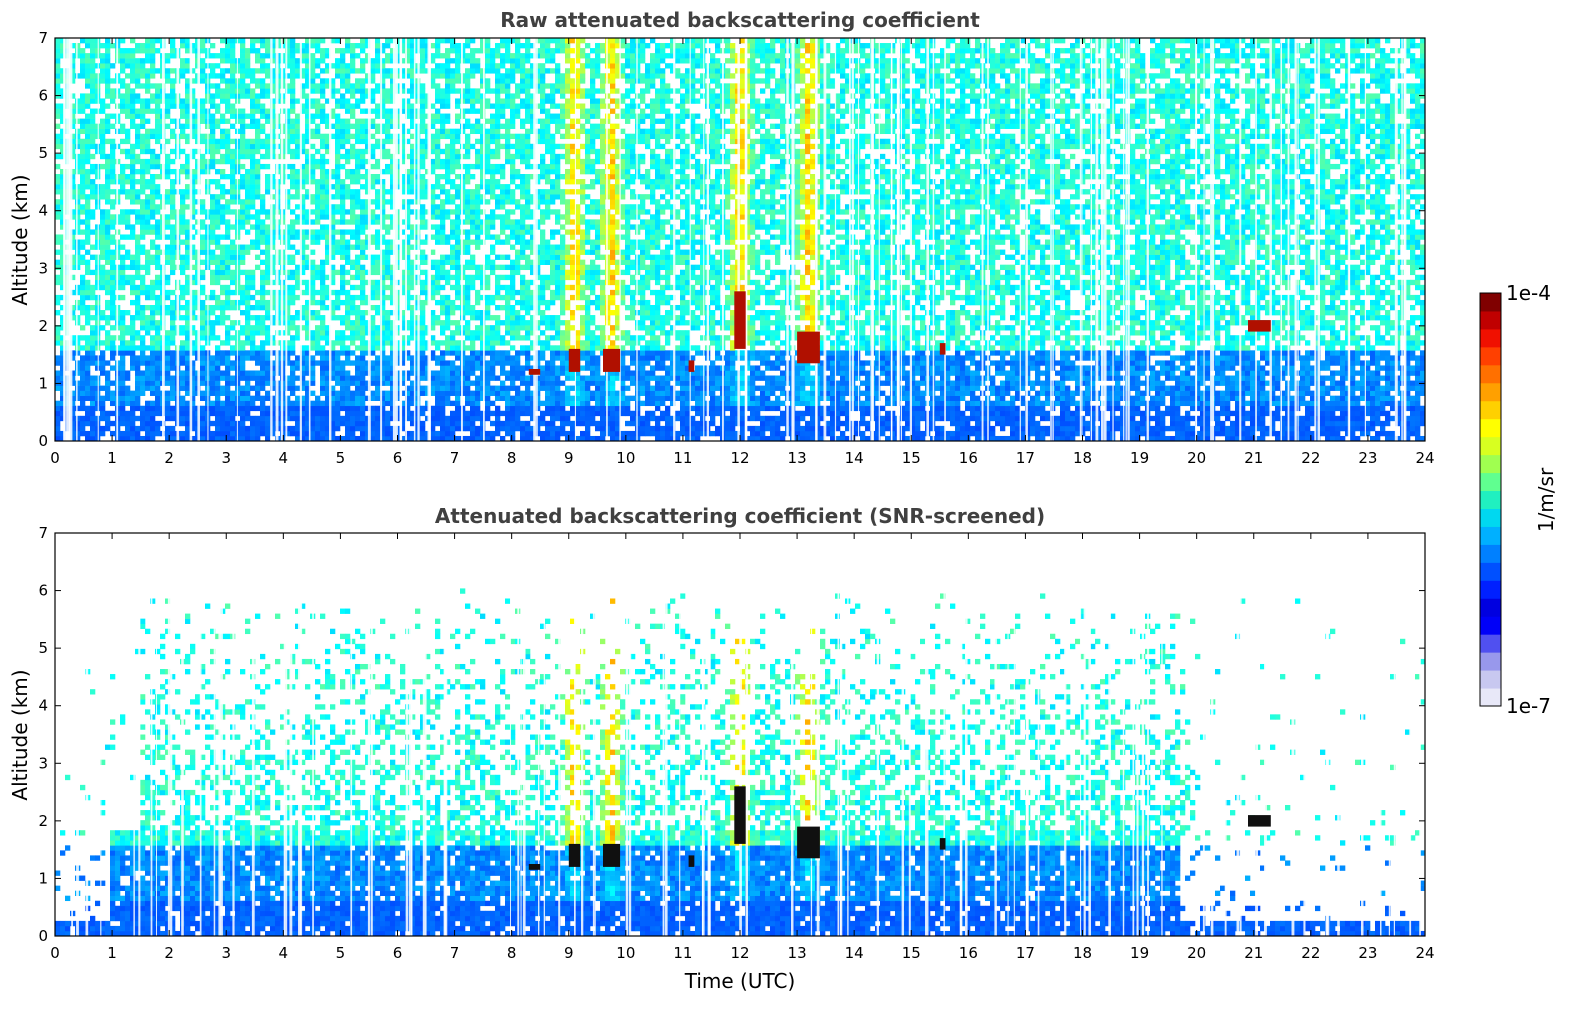 The height and width of the screenshot is (1020, 1595). Describe the element at coordinates (682, 953) in the screenshot. I see `x-tick-label: 11` at that location.